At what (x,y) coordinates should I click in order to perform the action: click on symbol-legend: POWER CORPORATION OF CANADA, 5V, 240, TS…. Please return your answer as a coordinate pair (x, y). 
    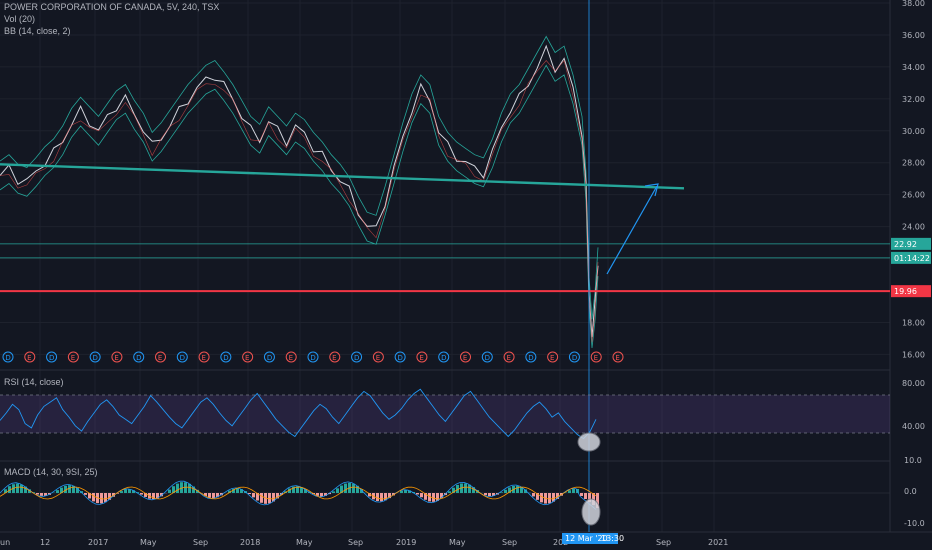
    Looking at the image, I should click on (112, 7).